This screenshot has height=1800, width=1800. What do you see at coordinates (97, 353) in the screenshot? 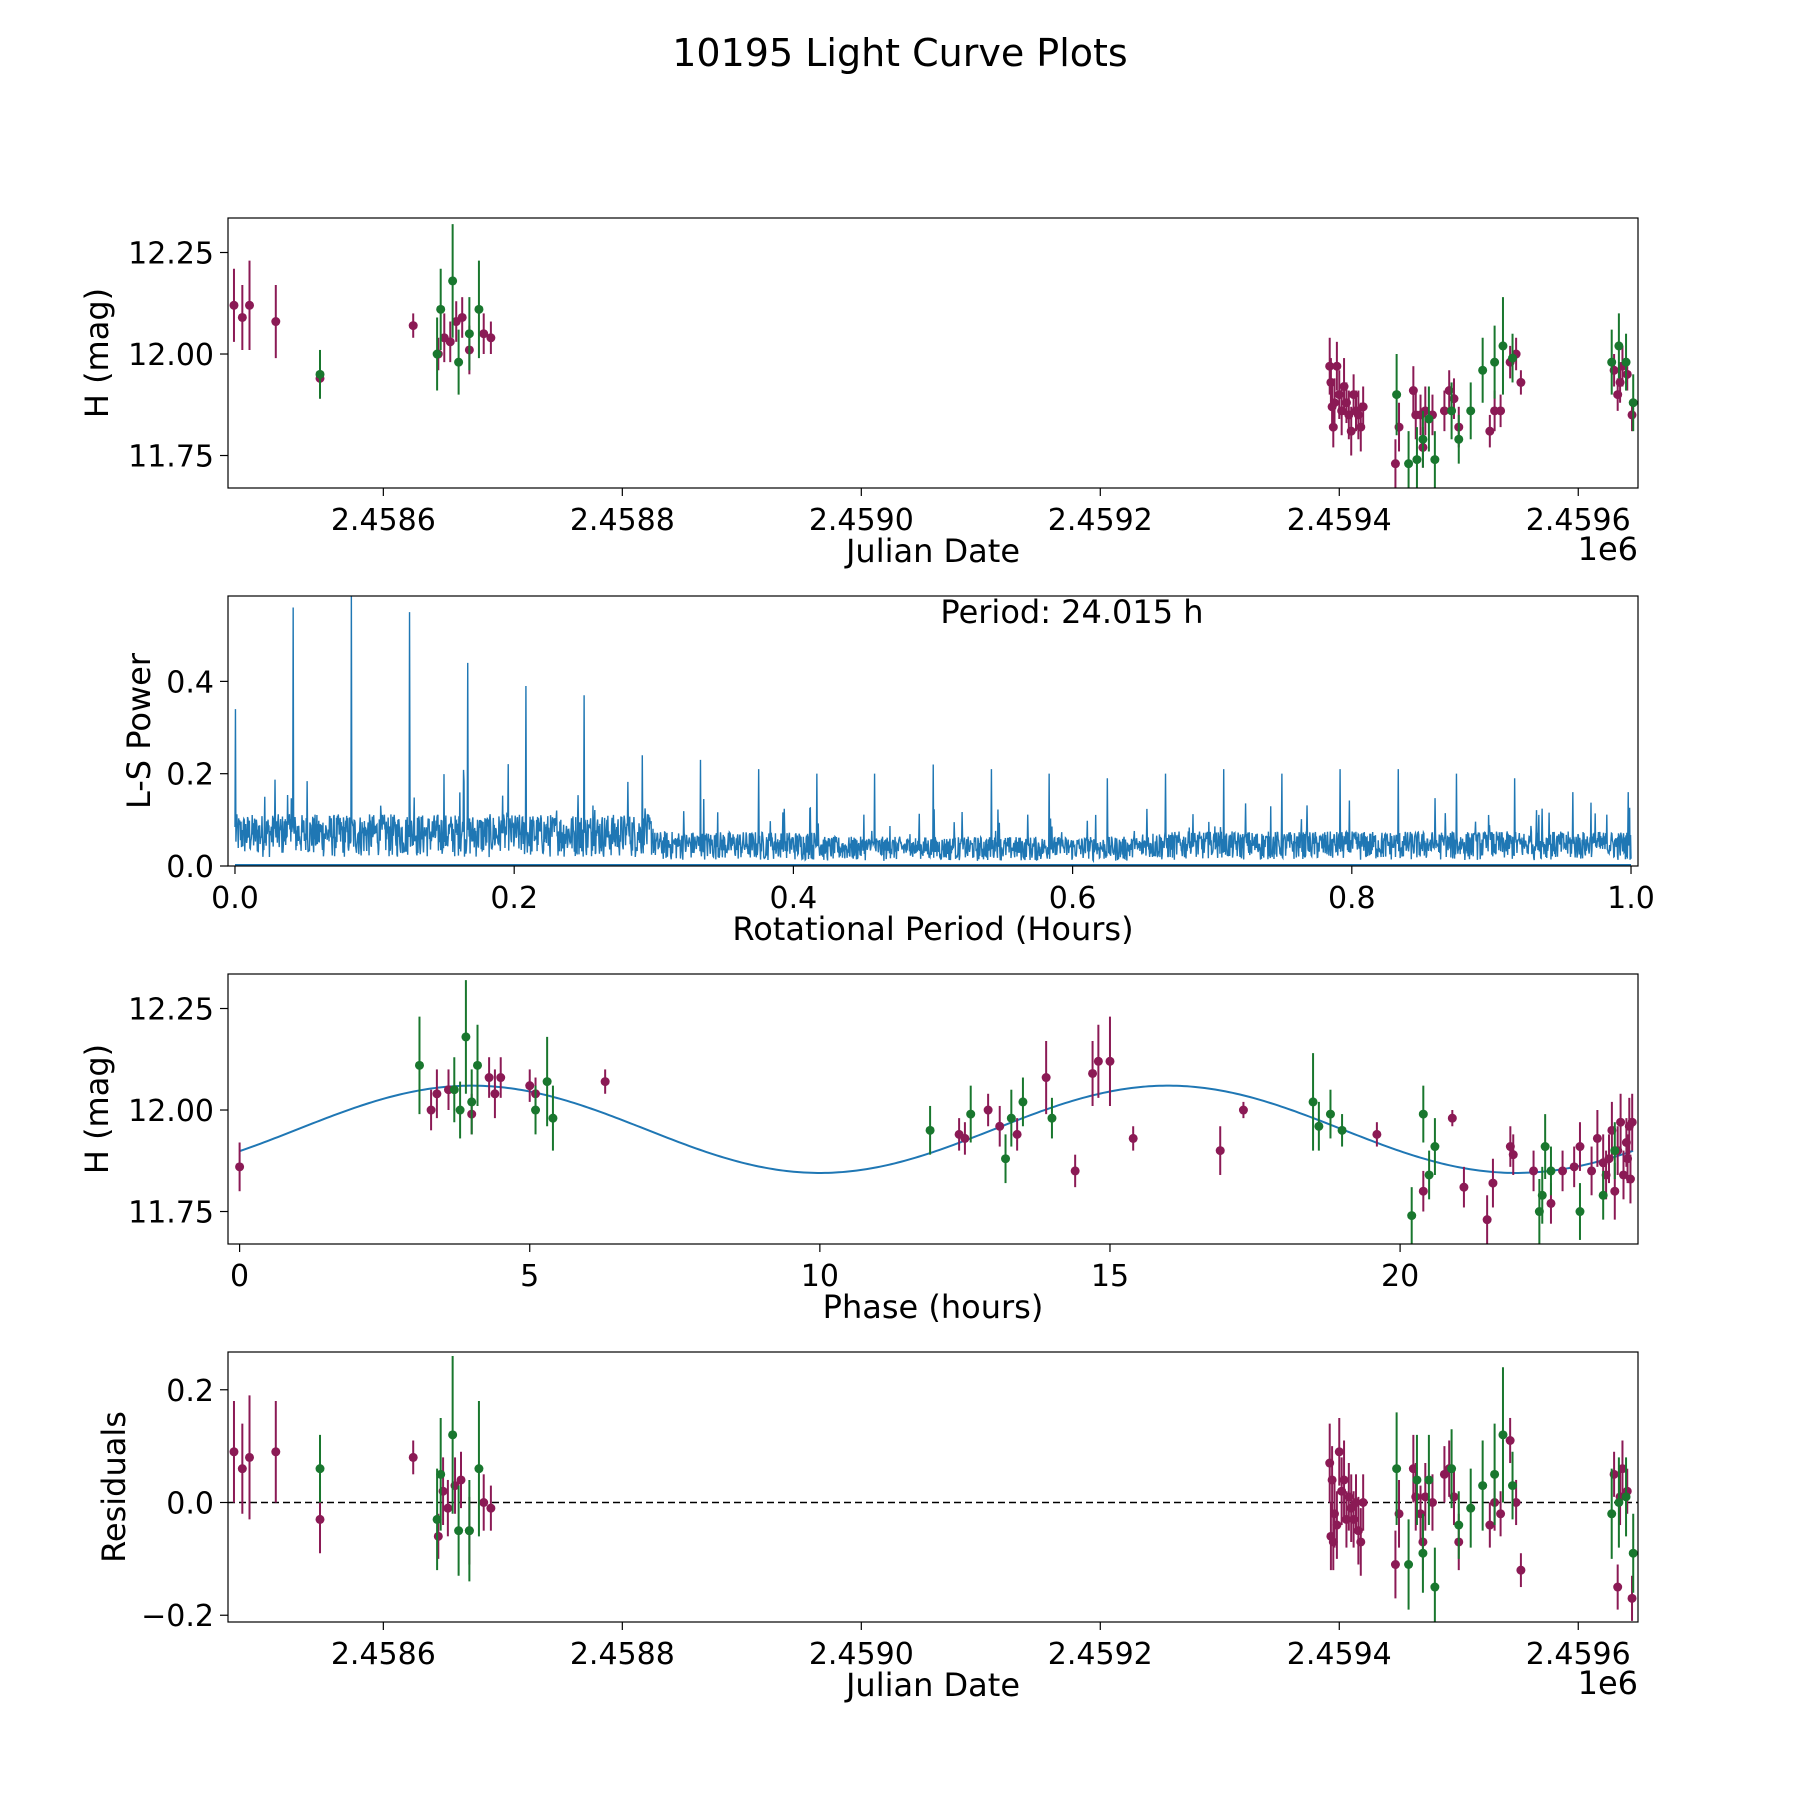
I see `light-curve-ylabel: H (mag)` at bounding box center [97, 353].